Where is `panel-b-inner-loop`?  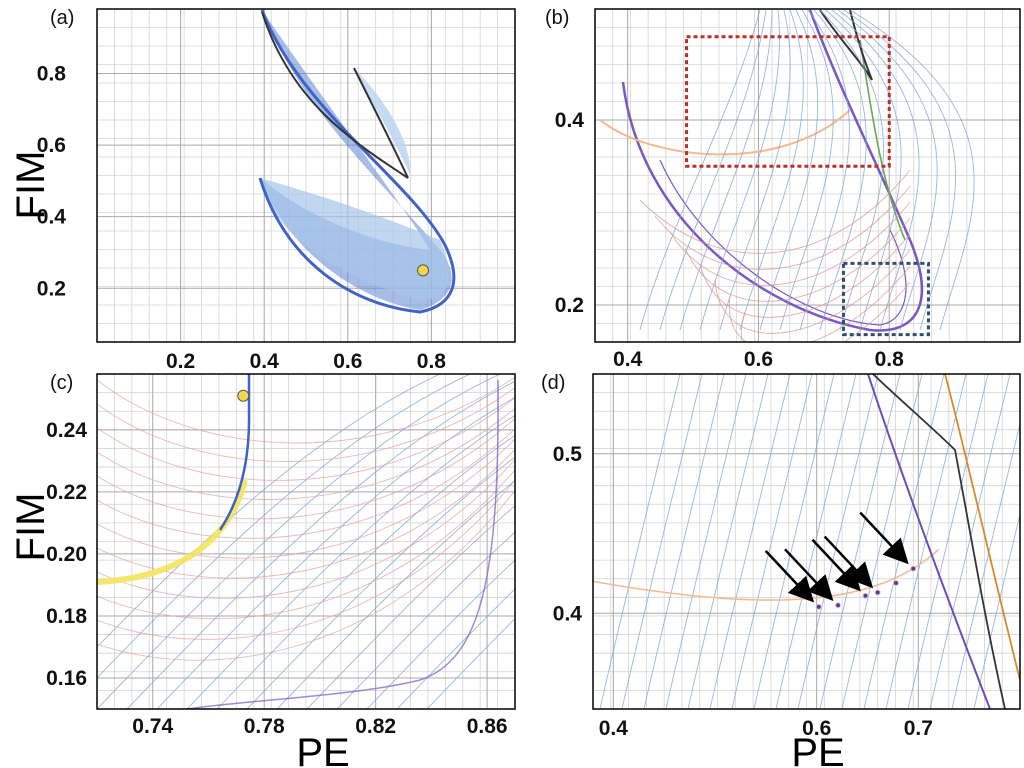
panel-b-inner-loop is located at coordinates (783, 242).